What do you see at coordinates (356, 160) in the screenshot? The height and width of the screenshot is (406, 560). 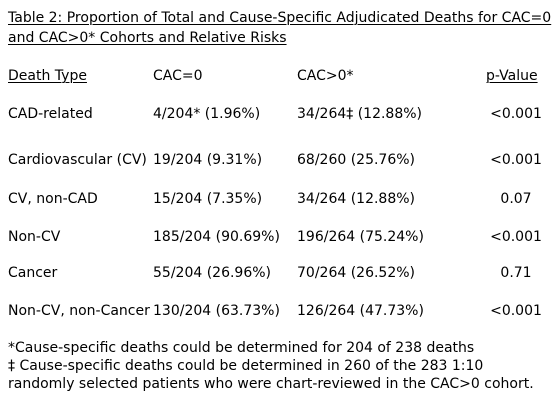 I see `row-cardiovascular-cac-positive: 68/260 (25.76%)` at bounding box center [356, 160].